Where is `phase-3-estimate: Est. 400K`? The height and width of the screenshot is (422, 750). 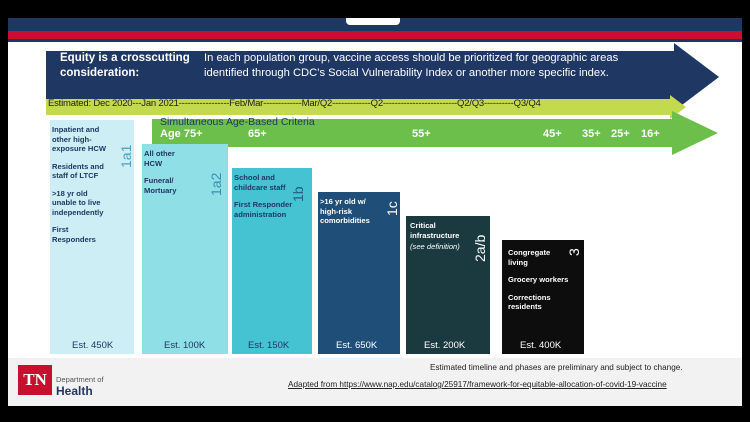
phase-3-estimate: Est. 400K is located at coordinates (541, 345).